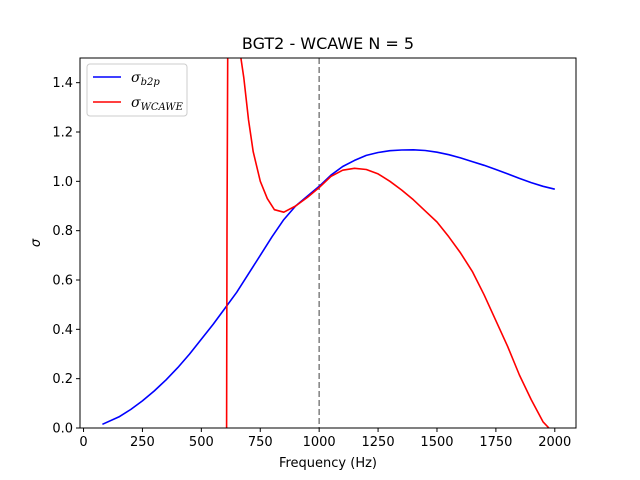 Image resolution: width=640 pixels, height=480 pixels. Describe the element at coordinates (62, 429) in the screenshot. I see `y-tick-label: 0.0` at that location.